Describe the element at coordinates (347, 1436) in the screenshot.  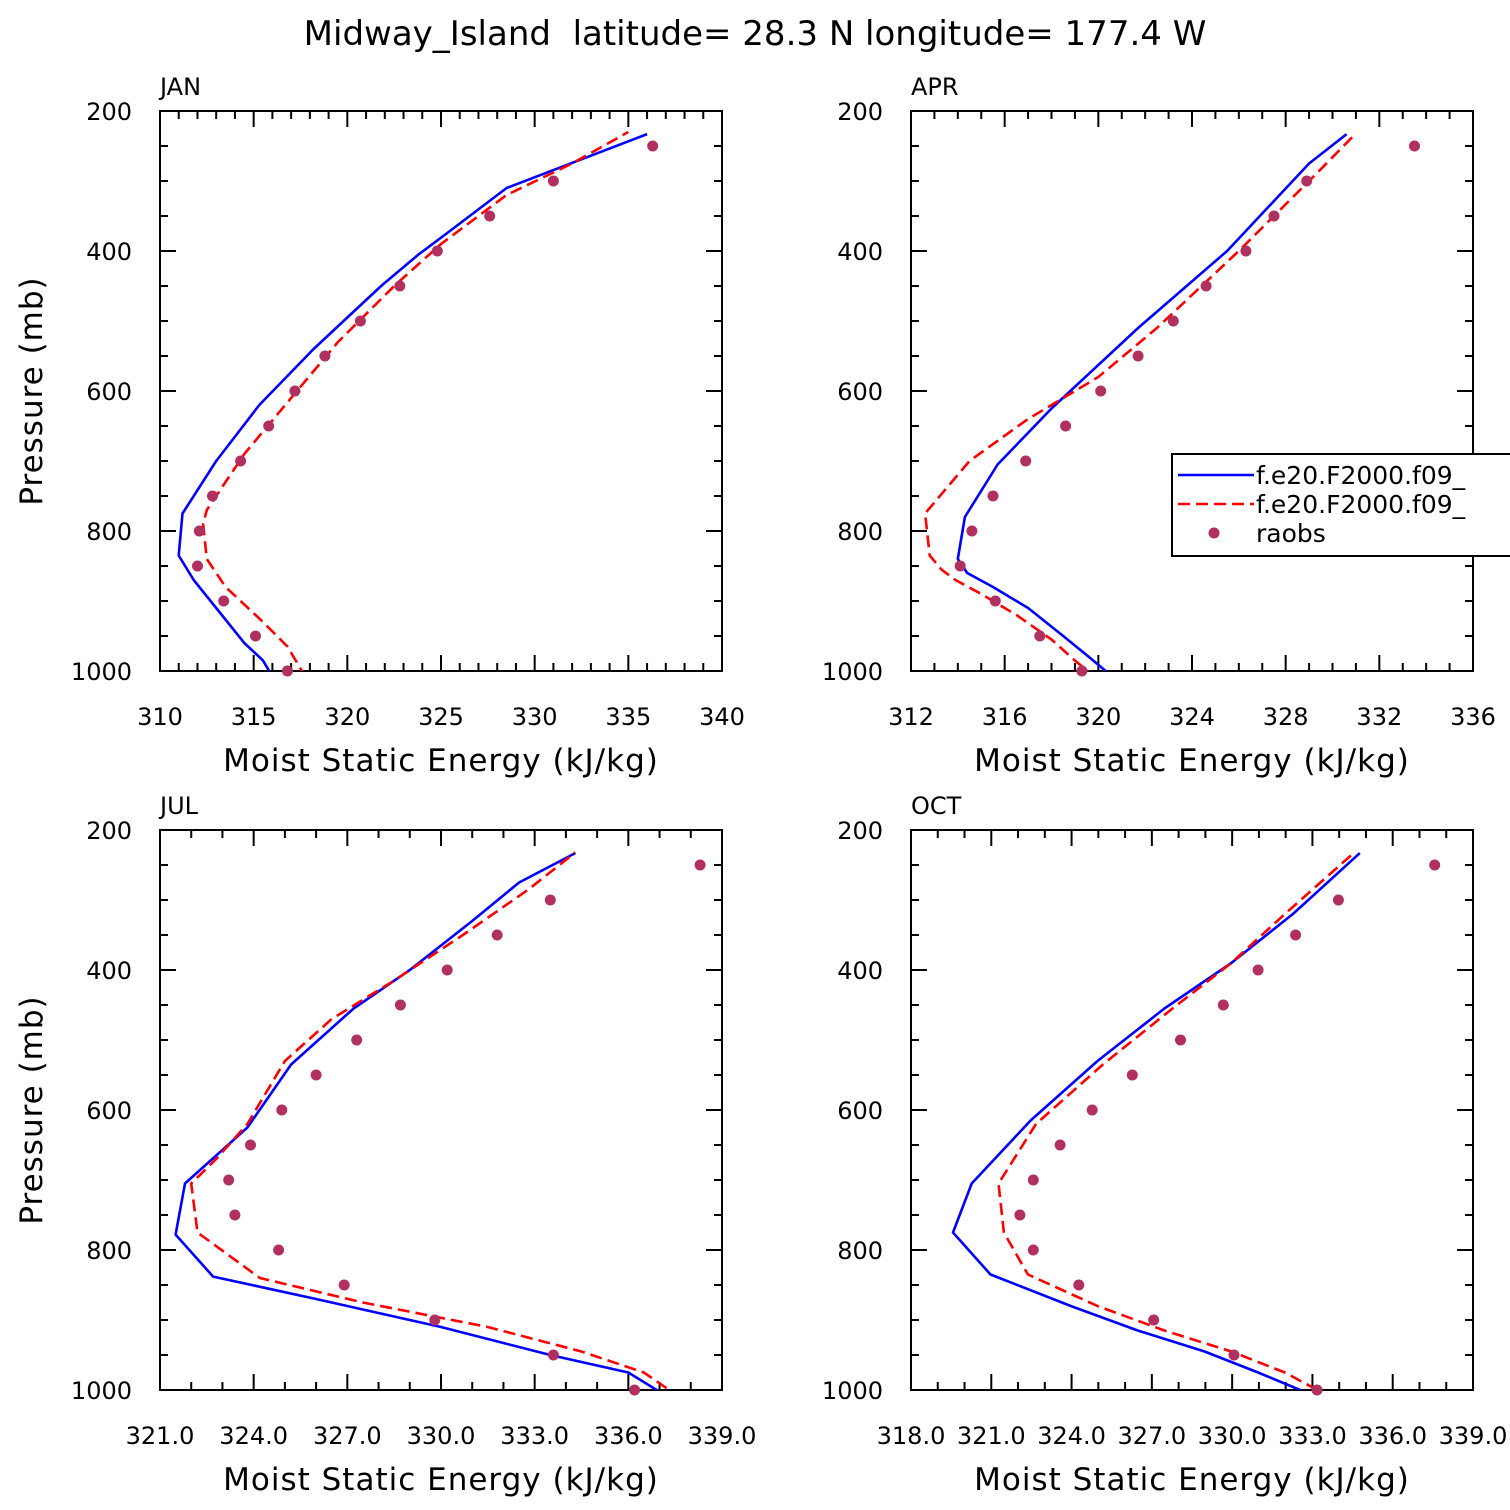
I see `x-tick-label: 327.0` at that location.